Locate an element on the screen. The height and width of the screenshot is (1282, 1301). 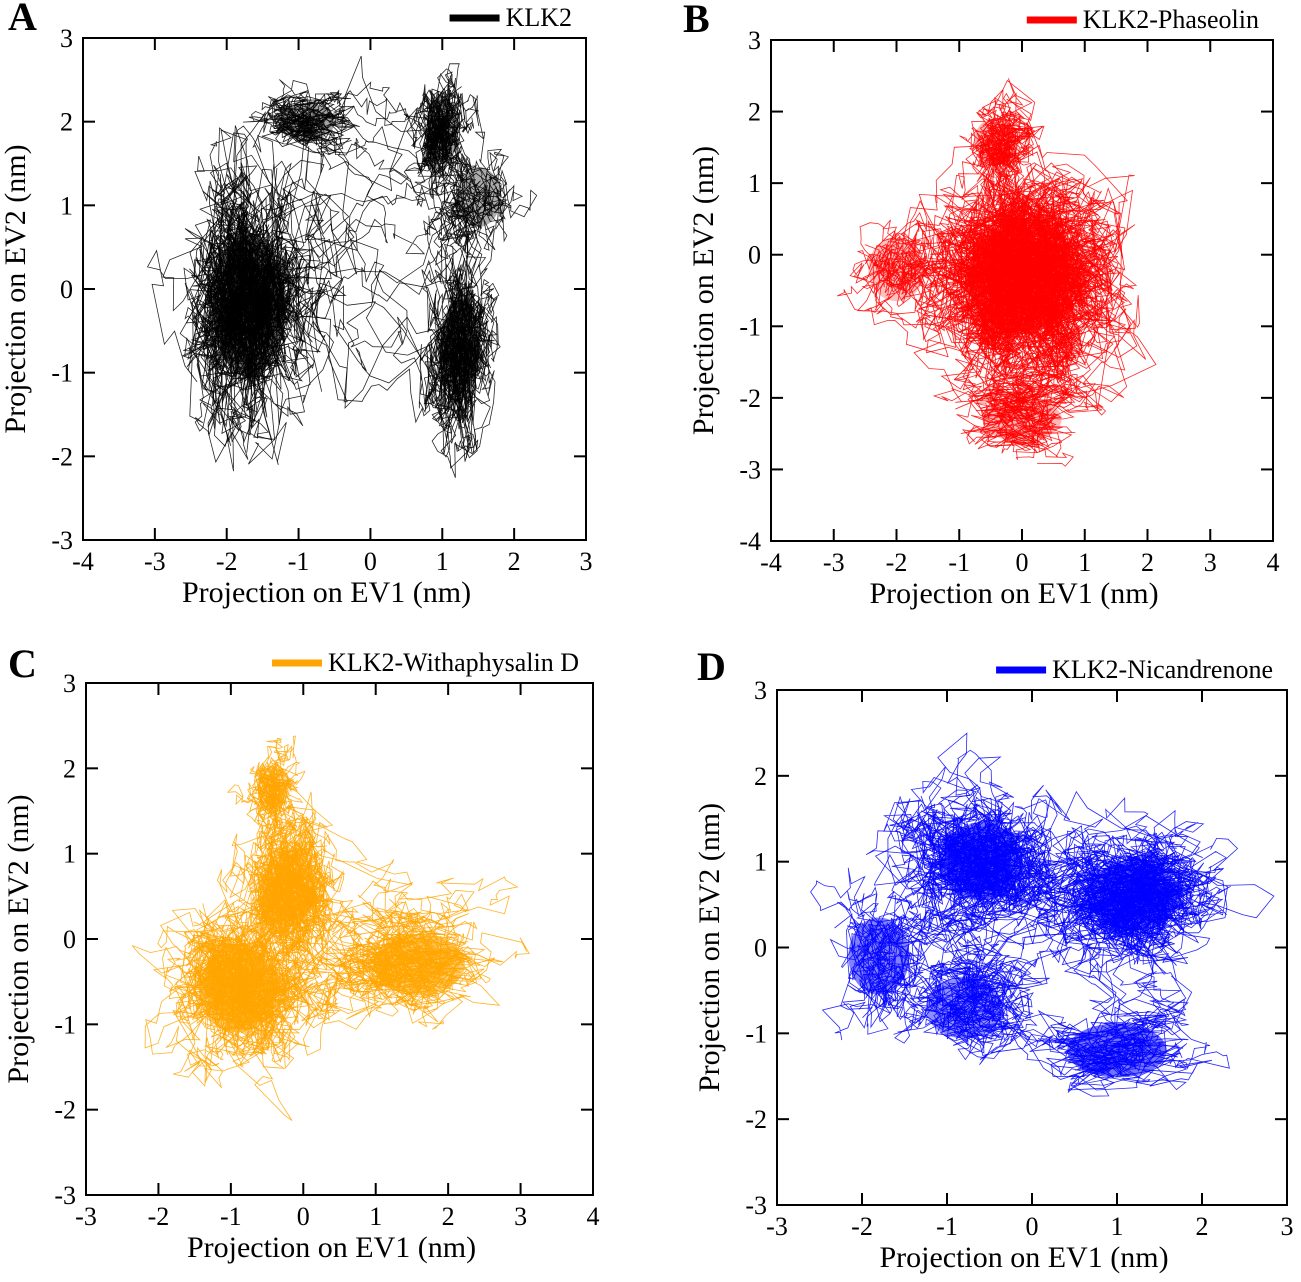
legend-label: KLK2 is located at coordinates (539, 17).